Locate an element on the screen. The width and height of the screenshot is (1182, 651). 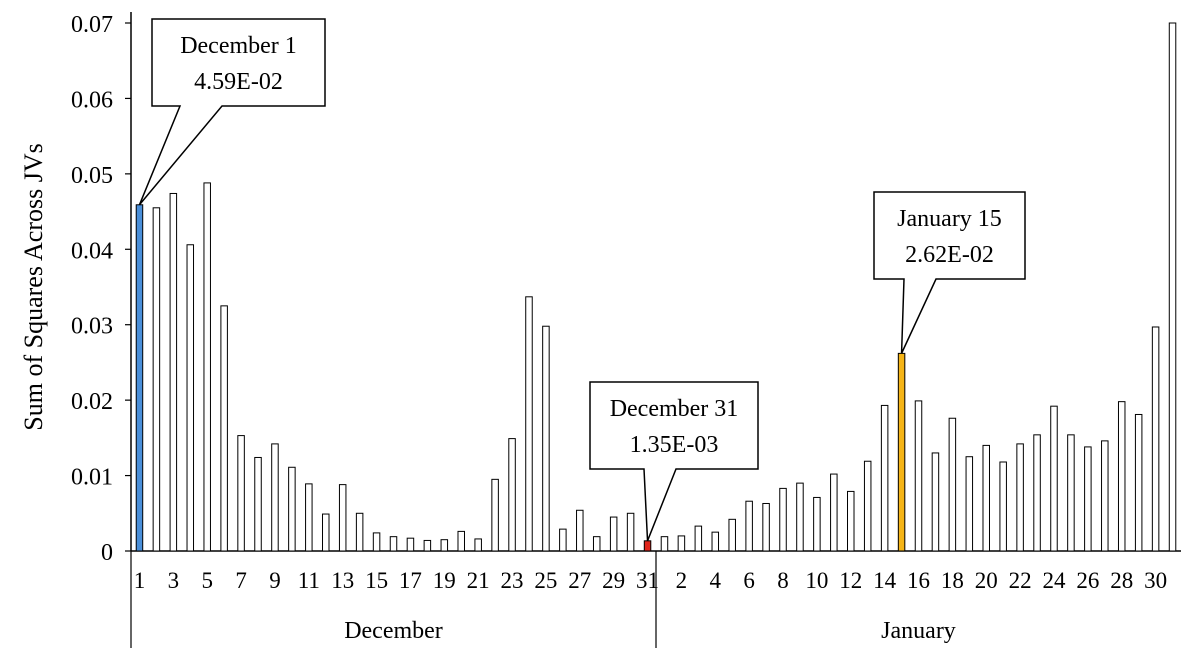
callout-date: January 15 is located at coordinates (949, 219).